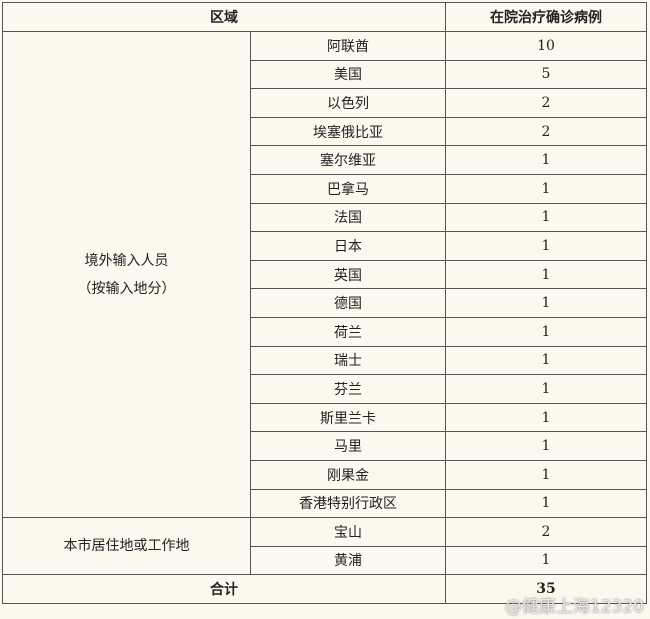  Describe the element at coordinates (348, 417) in the screenshot. I see `region-cell: 斯里兰卡` at that location.